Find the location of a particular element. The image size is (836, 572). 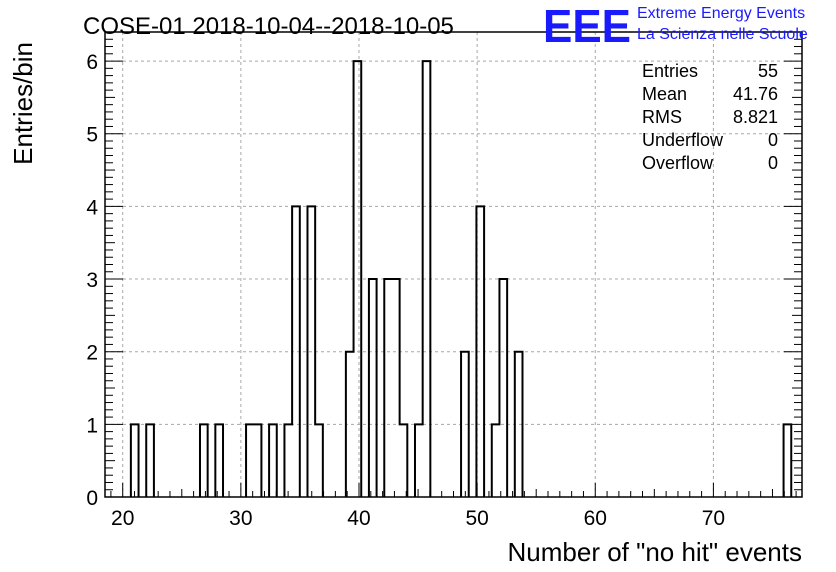

y-tick-label: 1 is located at coordinates (92, 425).